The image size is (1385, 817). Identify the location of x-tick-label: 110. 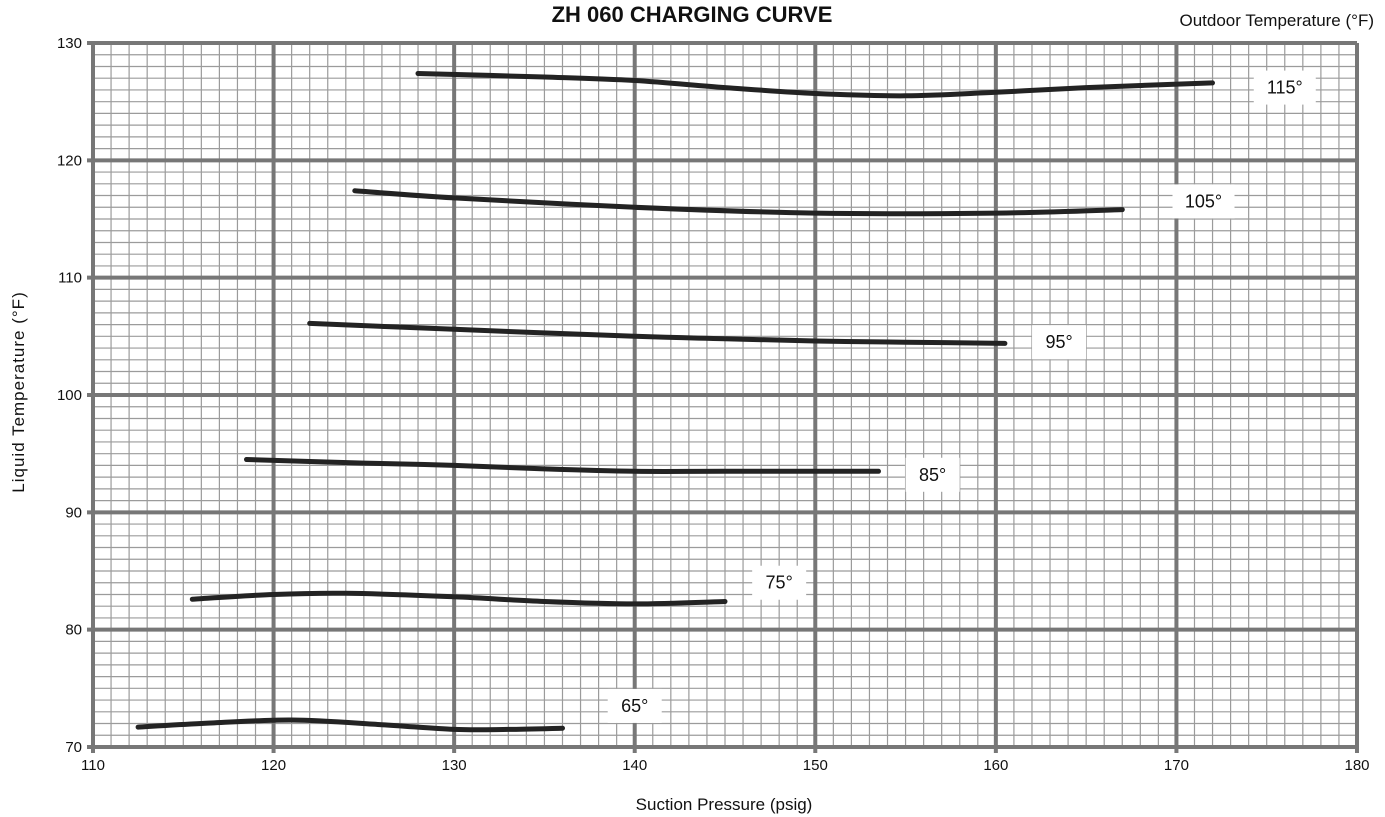
(93, 765).